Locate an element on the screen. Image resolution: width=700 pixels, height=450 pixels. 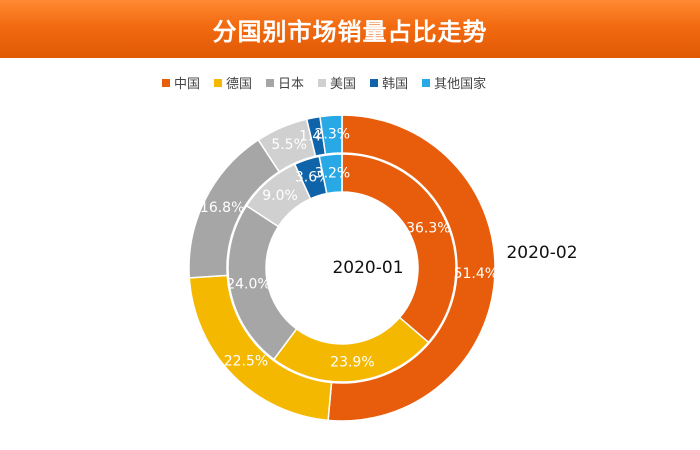
legend-label: 日本 is located at coordinates (291, 84).